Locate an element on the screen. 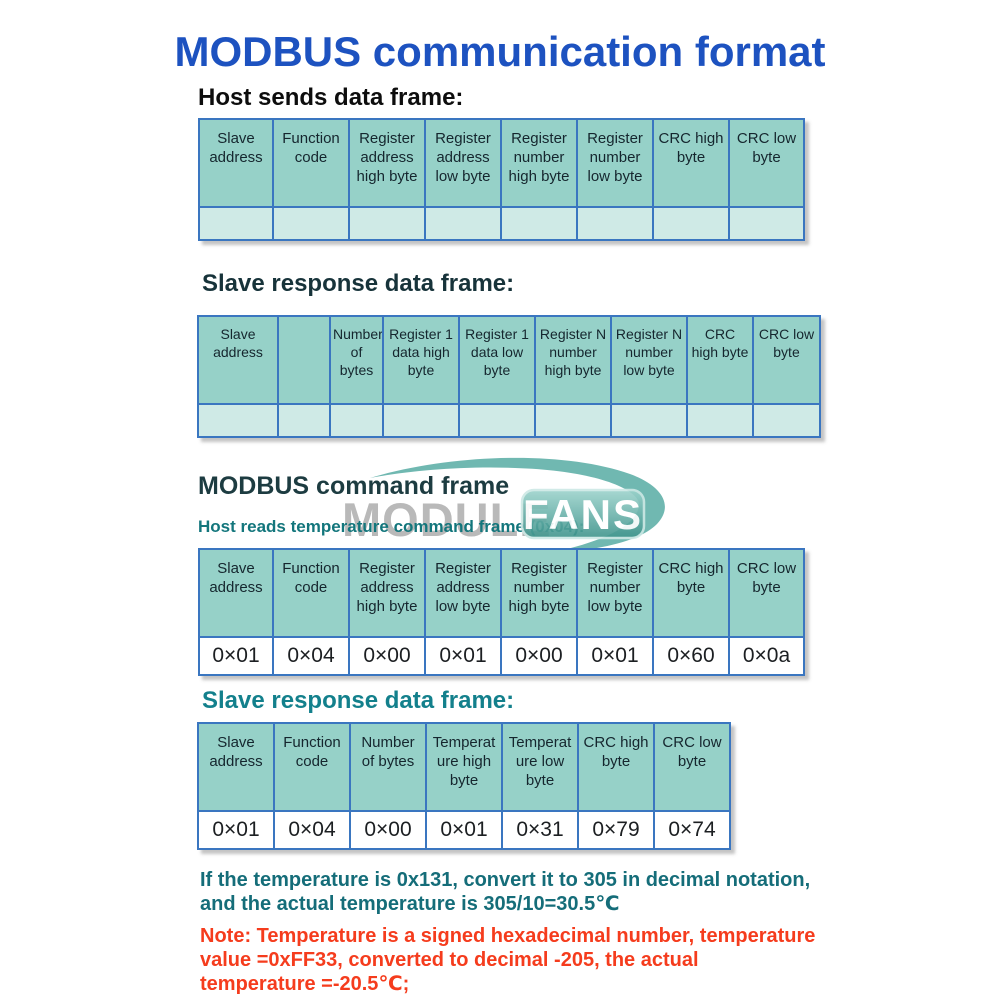 Image resolution: width=1000 pixels, height=1000 pixels. value-cell: 0×31 is located at coordinates (540, 830).